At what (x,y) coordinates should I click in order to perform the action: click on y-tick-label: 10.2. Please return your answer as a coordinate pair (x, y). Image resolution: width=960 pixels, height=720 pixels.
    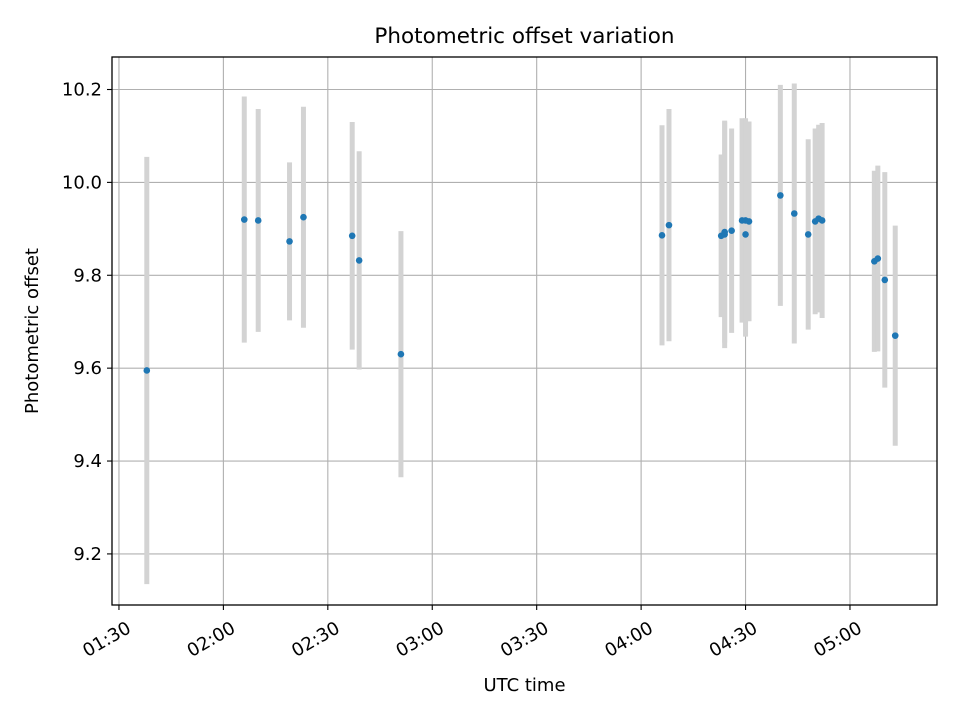
    Looking at the image, I should click on (82, 90).